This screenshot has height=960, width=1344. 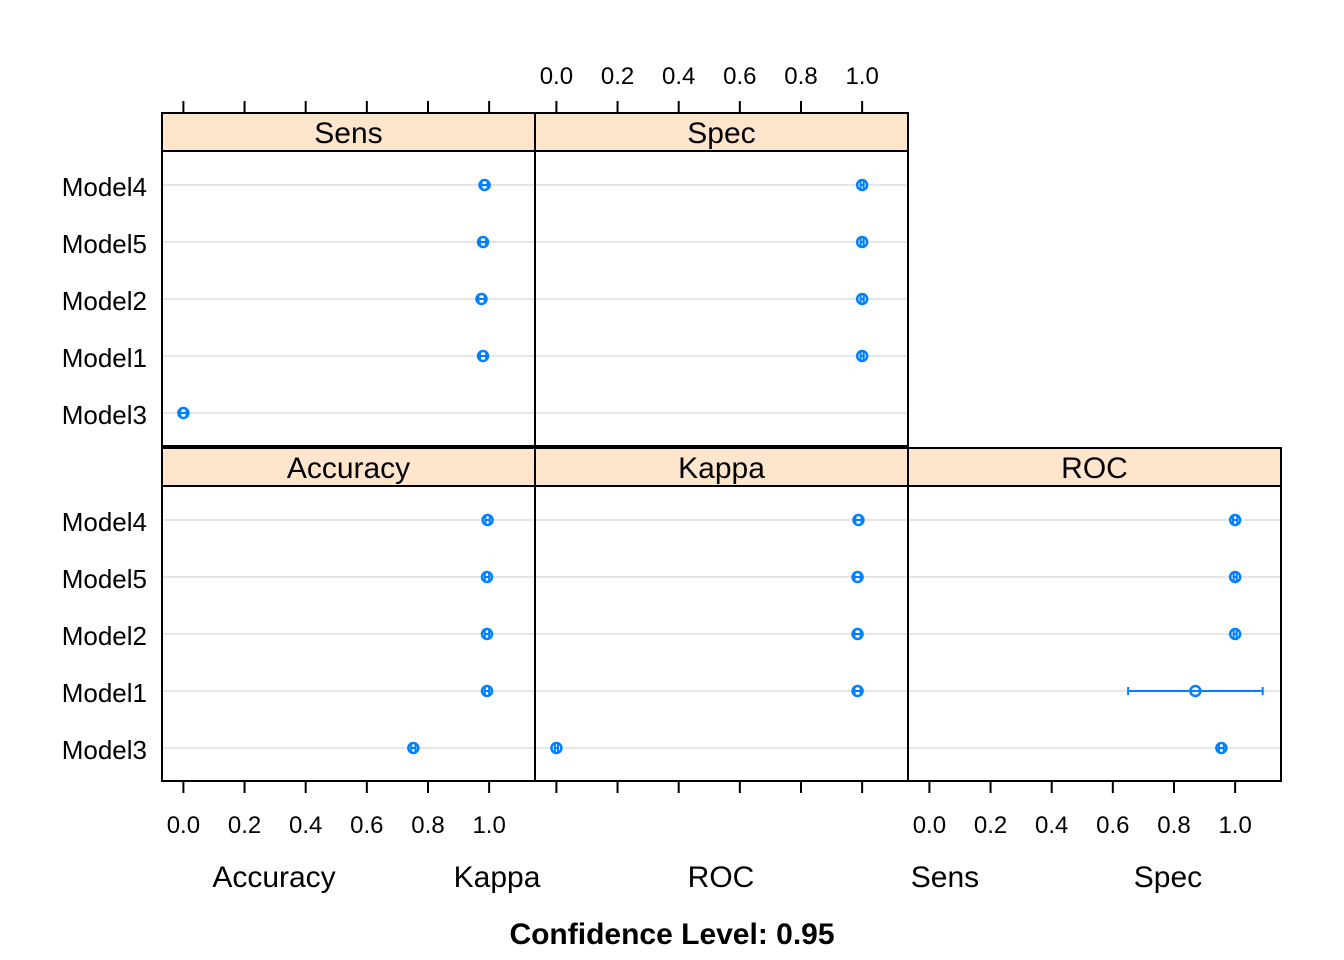 What do you see at coordinates (273, 877) in the screenshot?
I see `metric-label-accuracy: Accuracy` at bounding box center [273, 877].